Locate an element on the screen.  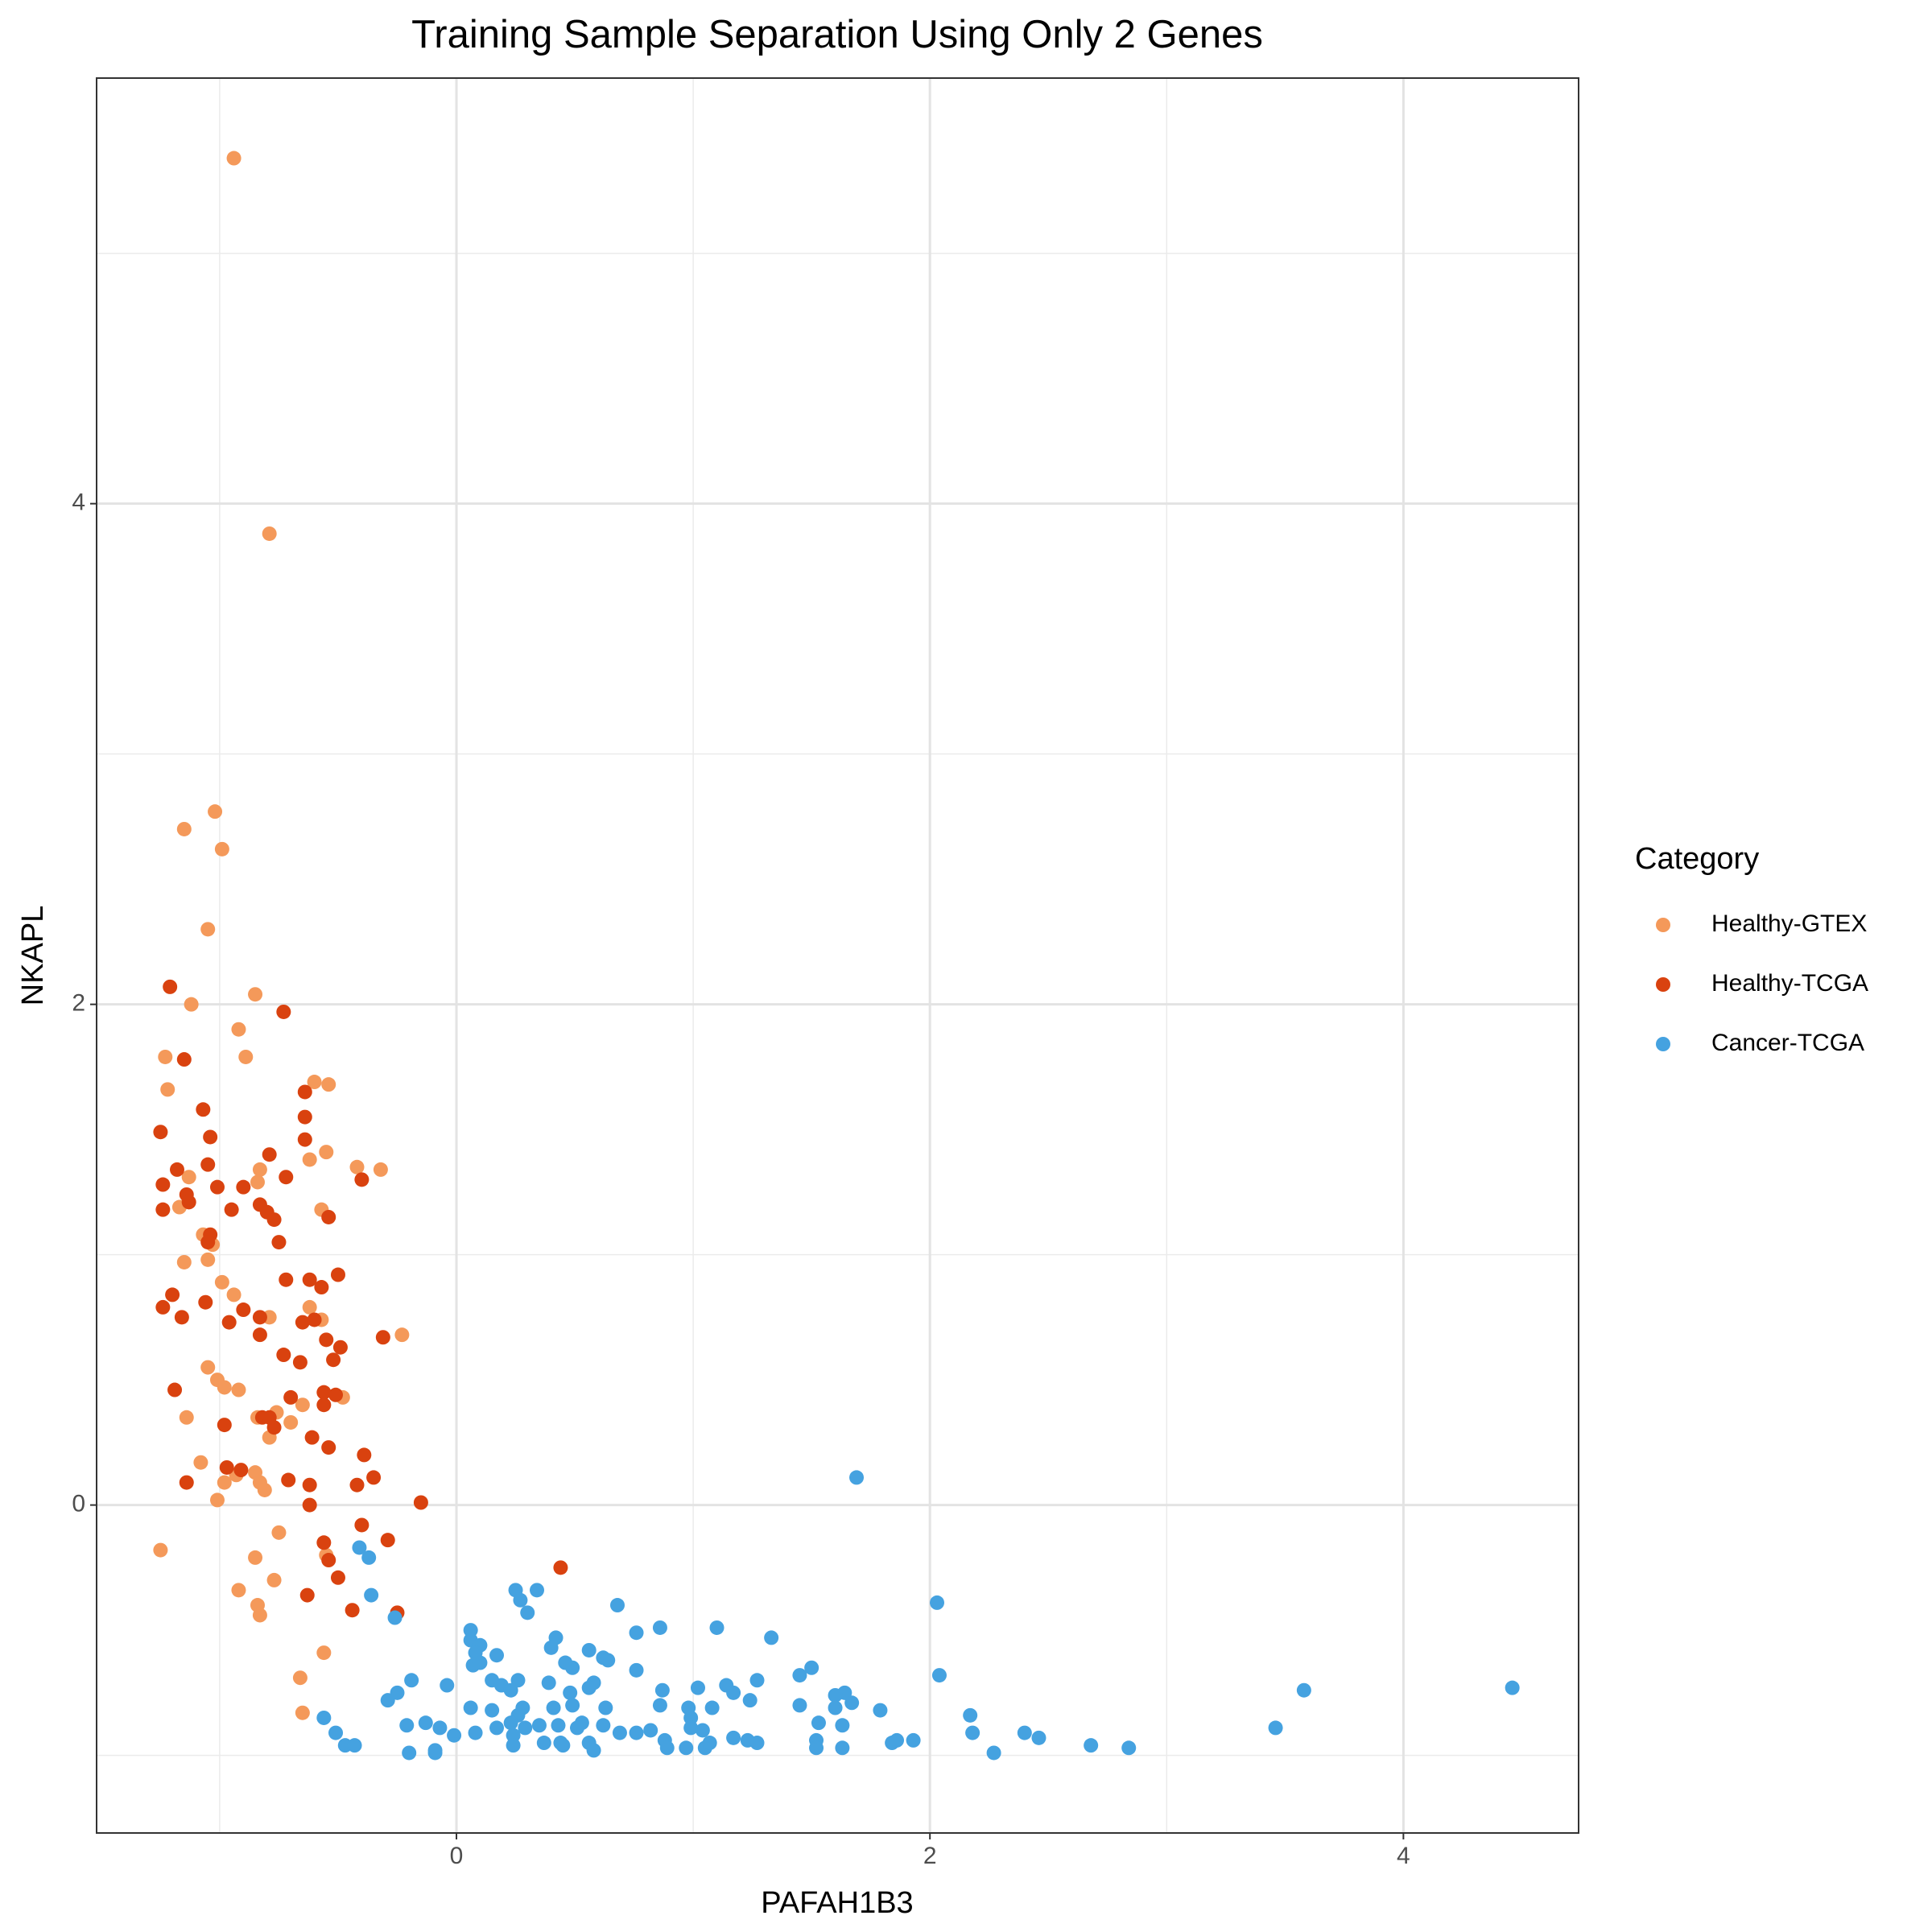
y-axis-title: NKAPL is located at coordinates (33, 956).